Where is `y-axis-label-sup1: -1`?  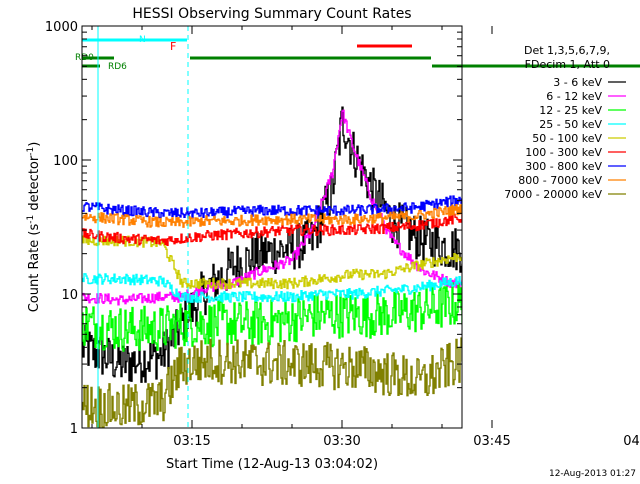
y-axis-label-sup1: -1 is located at coordinates (31, 219).